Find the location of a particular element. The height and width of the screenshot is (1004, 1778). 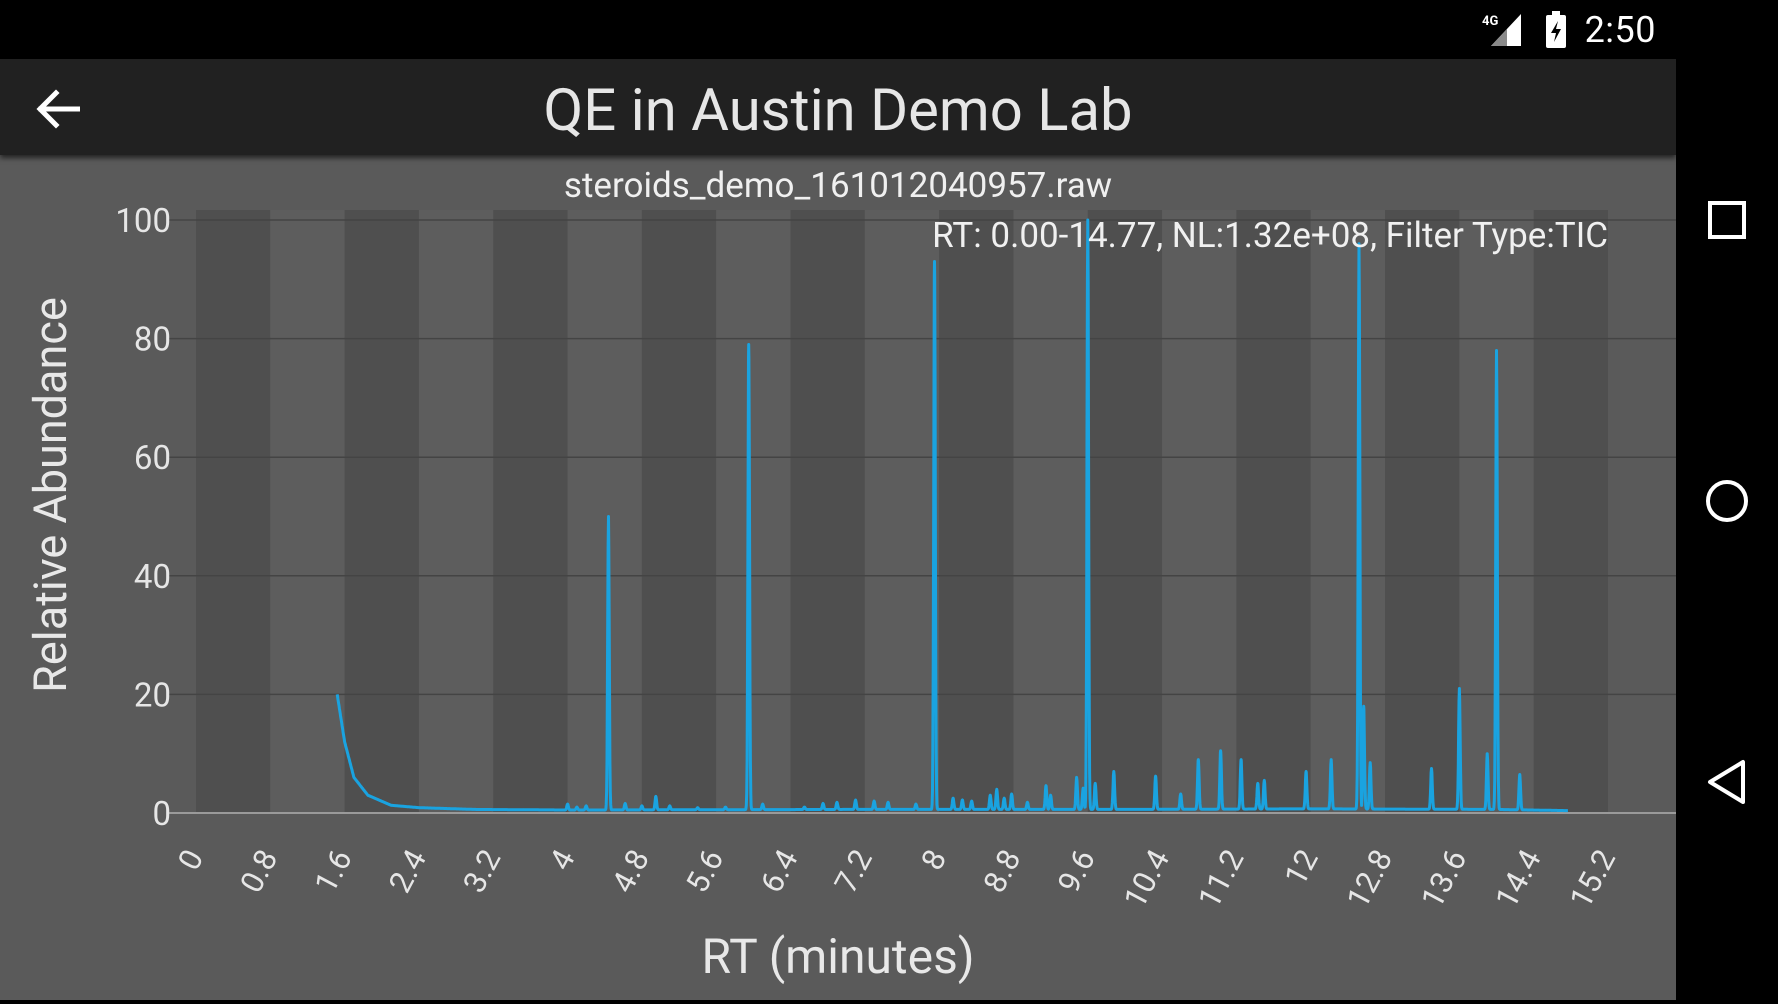

x-tick-label: 1.6 is located at coordinates (333, 870).